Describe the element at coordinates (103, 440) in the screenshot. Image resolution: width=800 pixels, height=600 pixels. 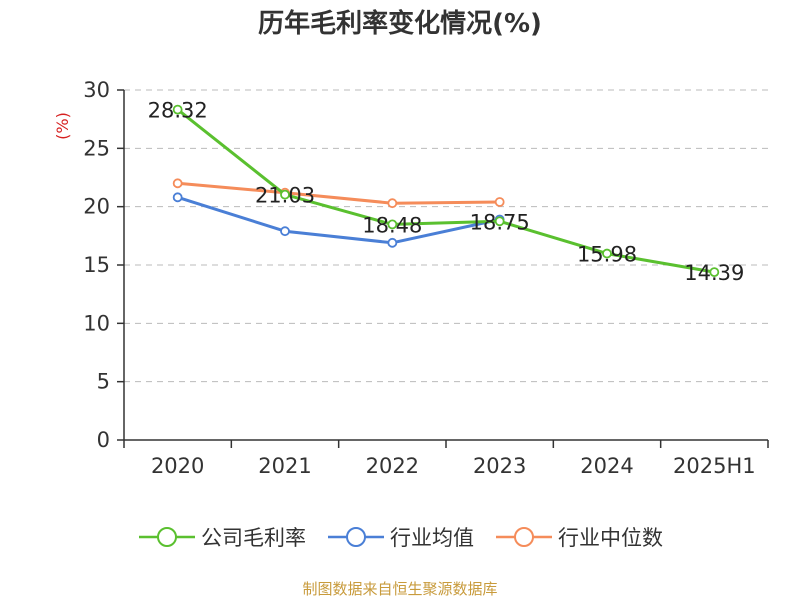
I see `y-tick-label: 0` at that location.